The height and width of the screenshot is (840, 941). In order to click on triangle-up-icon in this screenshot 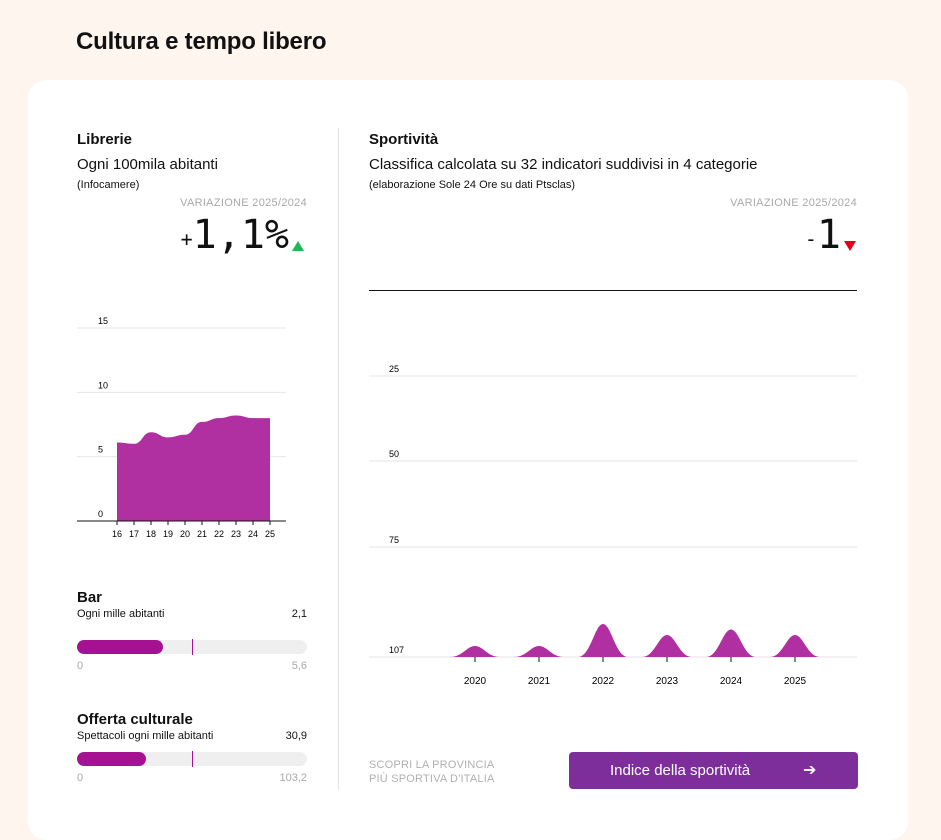, I will do `click(298, 246)`.